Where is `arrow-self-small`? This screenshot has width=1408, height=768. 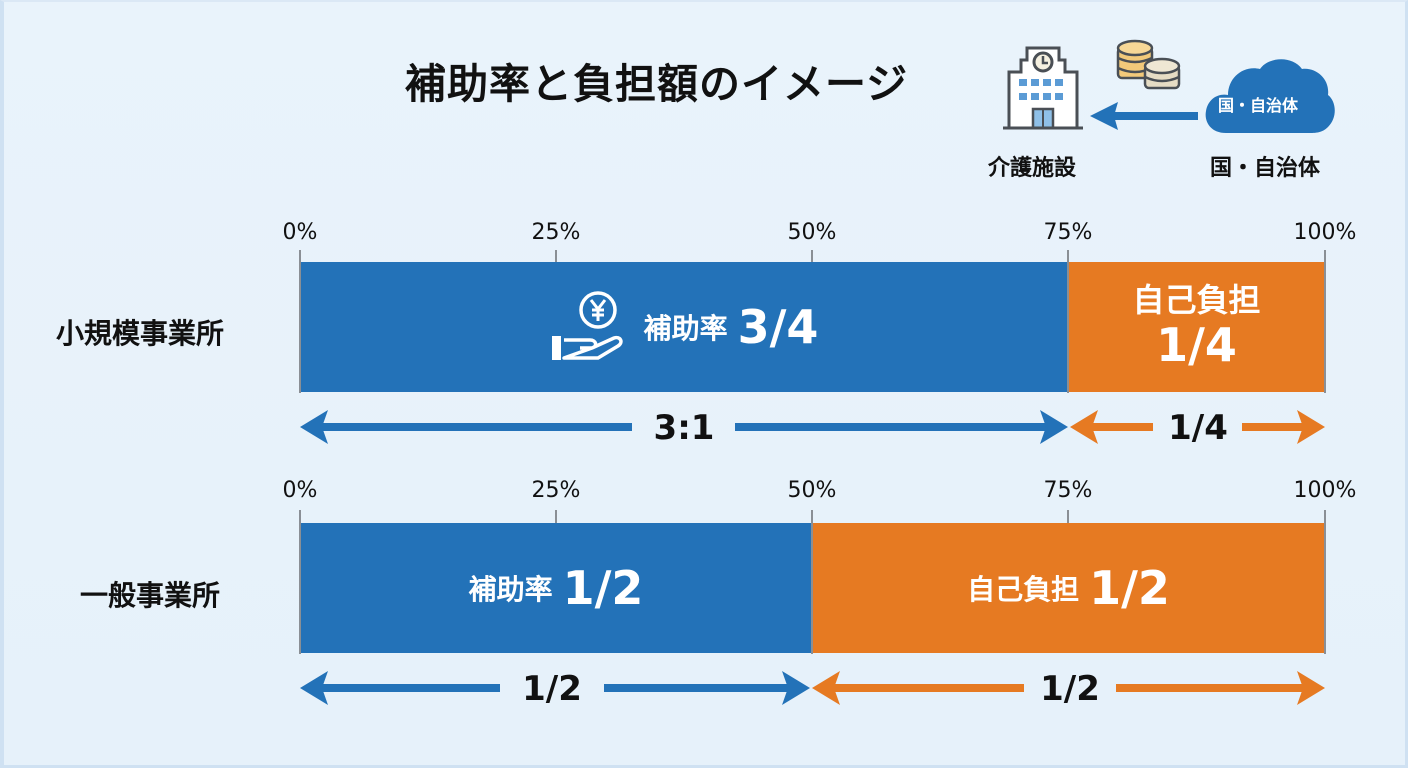
arrow-self-small is located at coordinates (1197, 427).